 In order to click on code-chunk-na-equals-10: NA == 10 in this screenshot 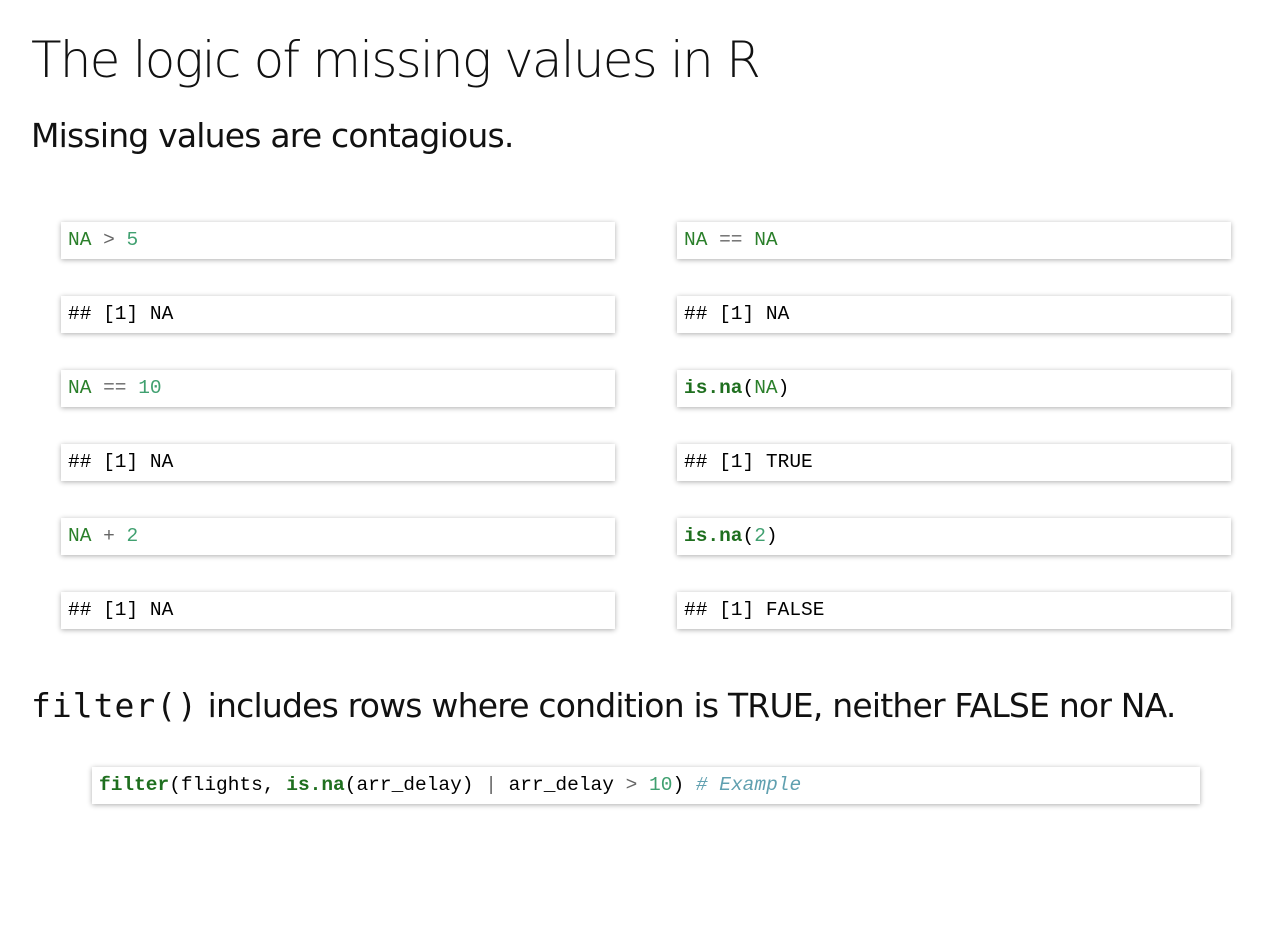, I will do `click(338, 388)`.